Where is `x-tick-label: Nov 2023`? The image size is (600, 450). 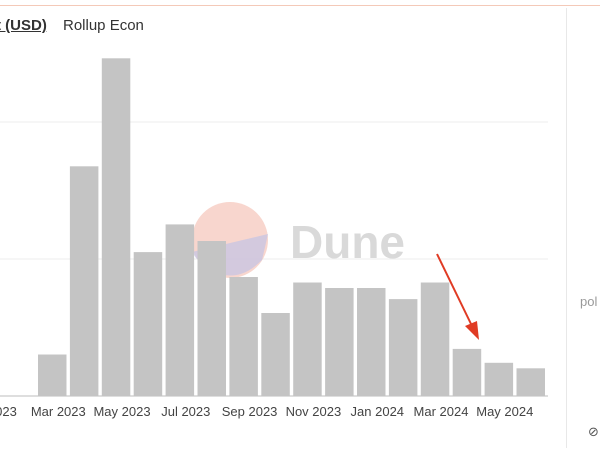 x-tick-label: Nov 2023 is located at coordinates (314, 411).